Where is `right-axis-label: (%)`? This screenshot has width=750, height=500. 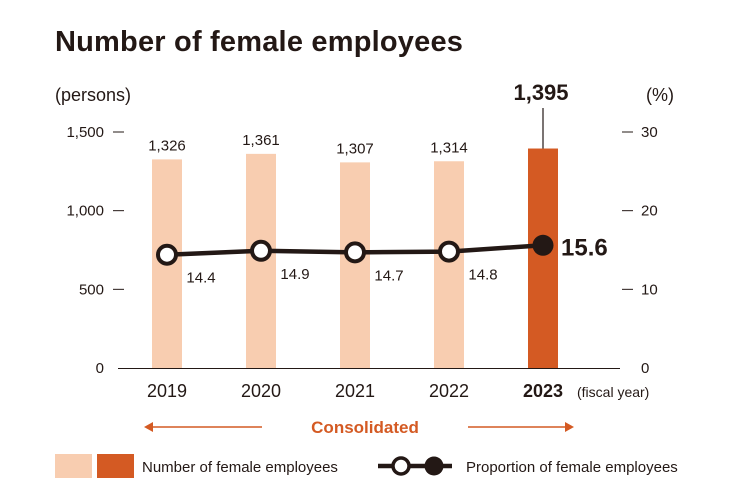 right-axis-label: (%) is located at coordinates (660, 95).